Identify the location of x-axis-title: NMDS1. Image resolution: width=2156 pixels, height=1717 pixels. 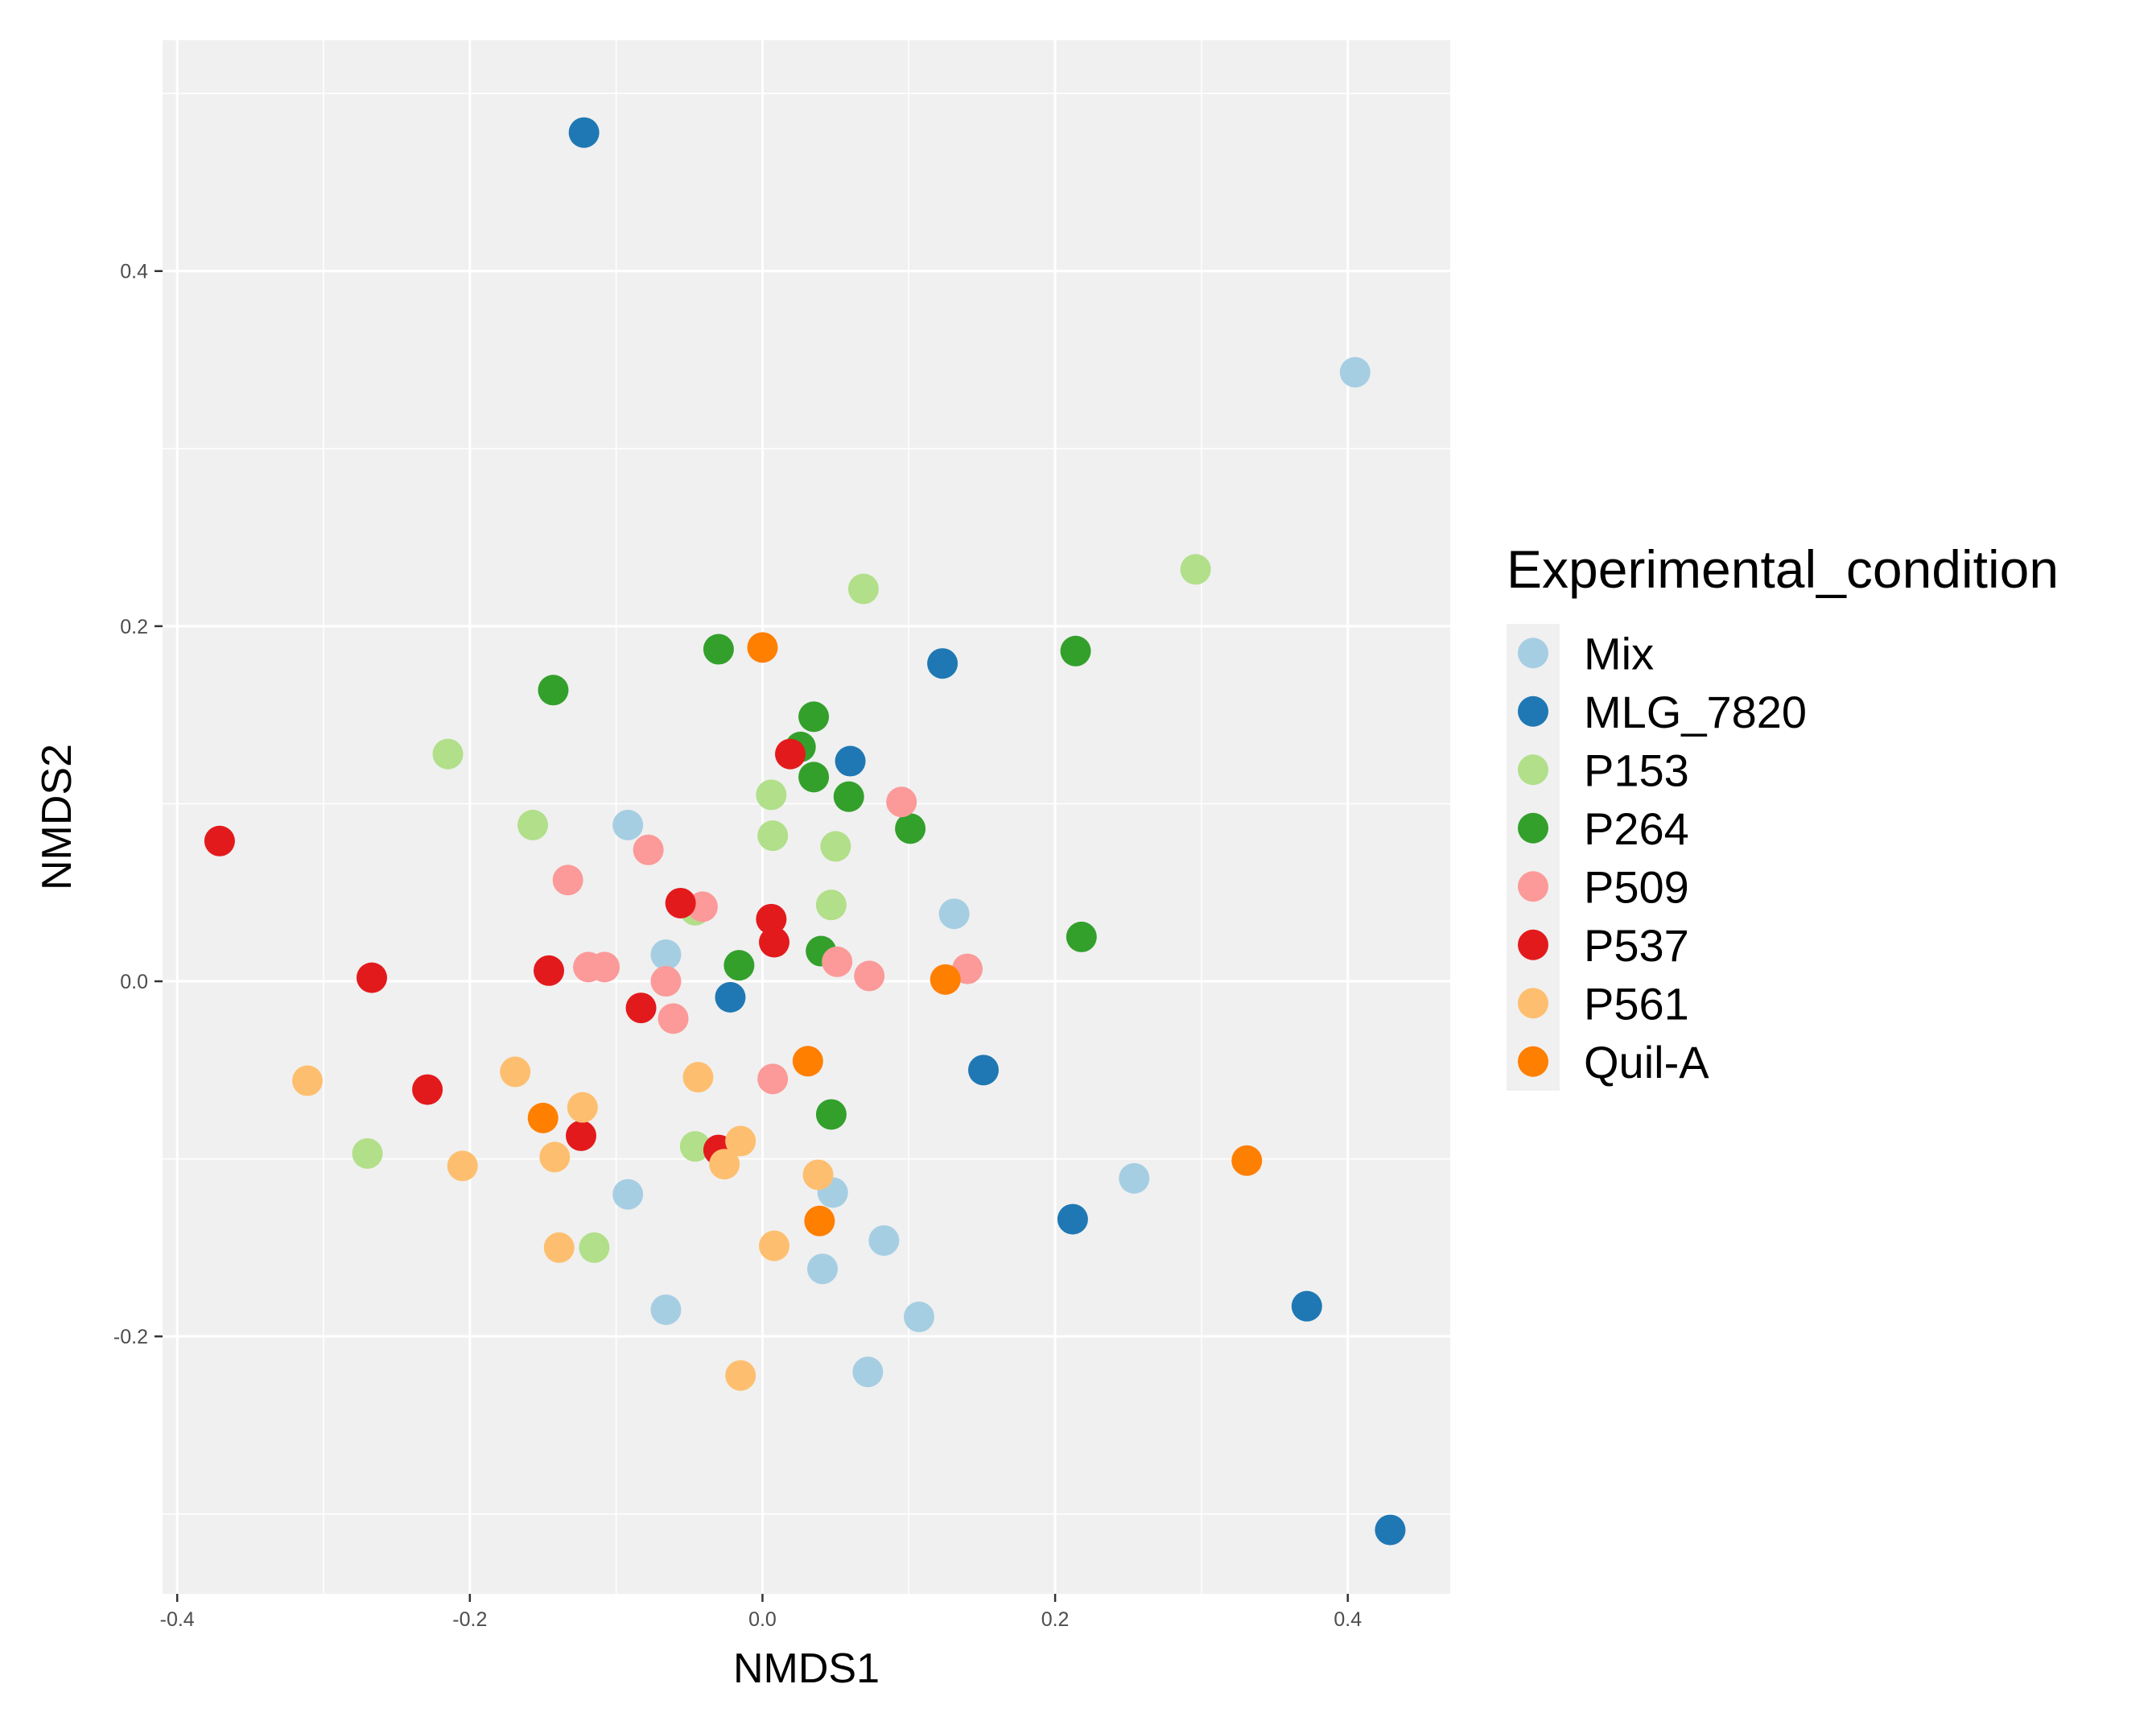
(806, 1669).